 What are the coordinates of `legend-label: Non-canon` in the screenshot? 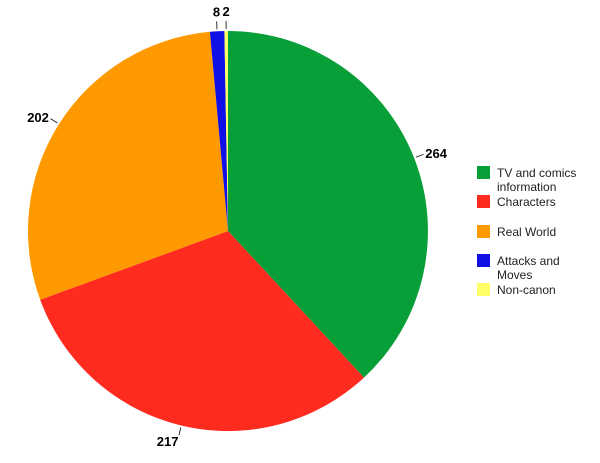 It's located at (526, 290).